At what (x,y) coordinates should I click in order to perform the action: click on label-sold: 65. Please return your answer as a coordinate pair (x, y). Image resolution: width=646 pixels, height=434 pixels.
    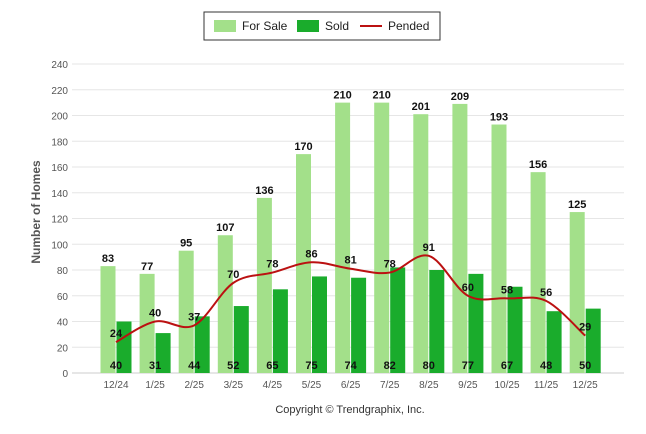
    Looking at the image, I should click on (272, 366).